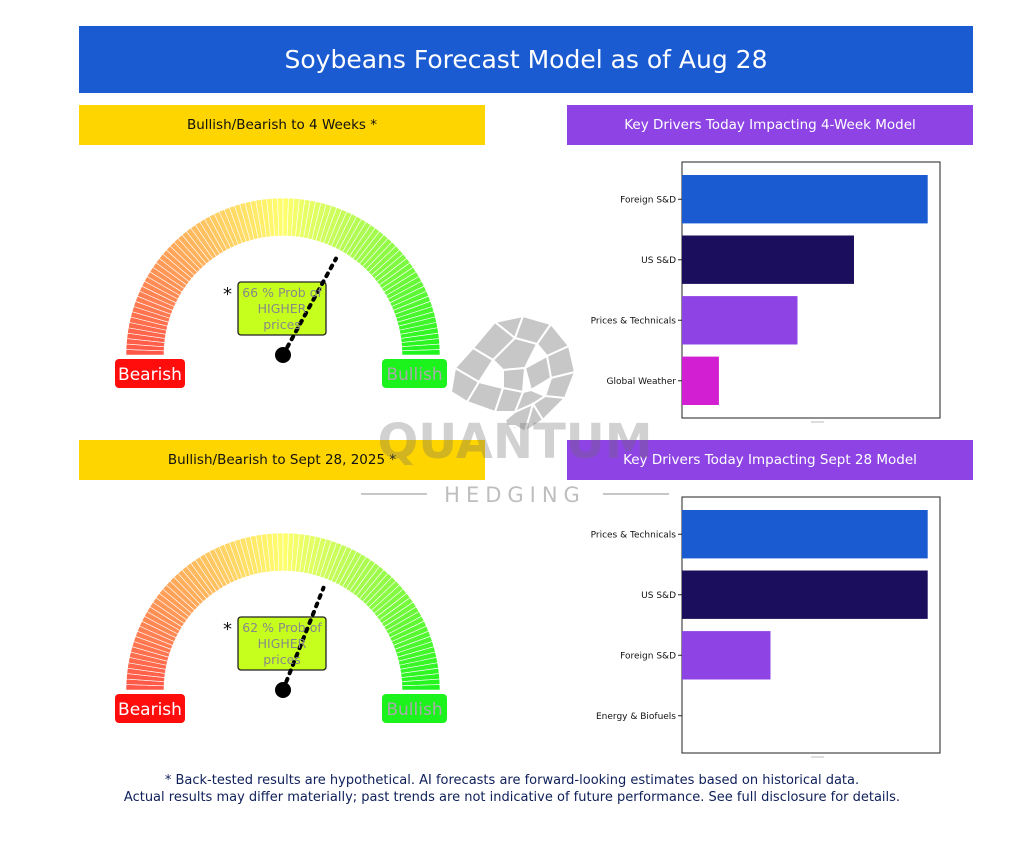 The image size is (1024, 848). I want to click on gauge-sept-header: Bullish/Bearish to Sept 28, 2025 *, so click(282, 460).